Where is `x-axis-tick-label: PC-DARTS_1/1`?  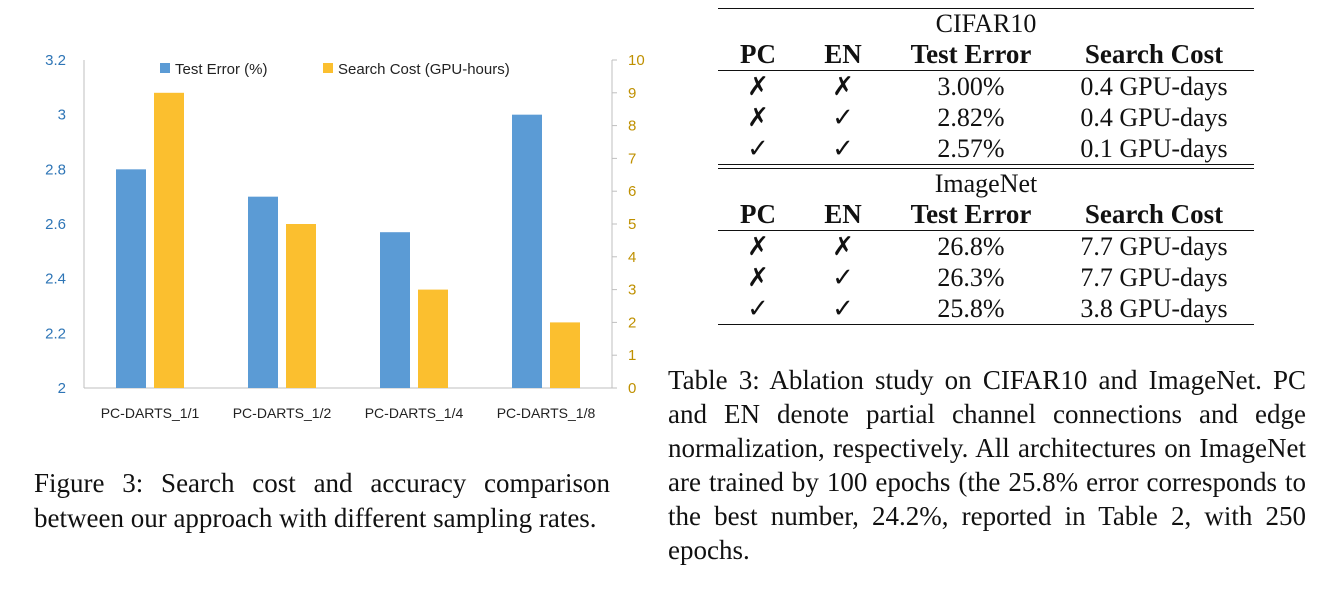 x-axis-tick-label: PC-DARTS_1/1 is located at coordinates (150, 413).